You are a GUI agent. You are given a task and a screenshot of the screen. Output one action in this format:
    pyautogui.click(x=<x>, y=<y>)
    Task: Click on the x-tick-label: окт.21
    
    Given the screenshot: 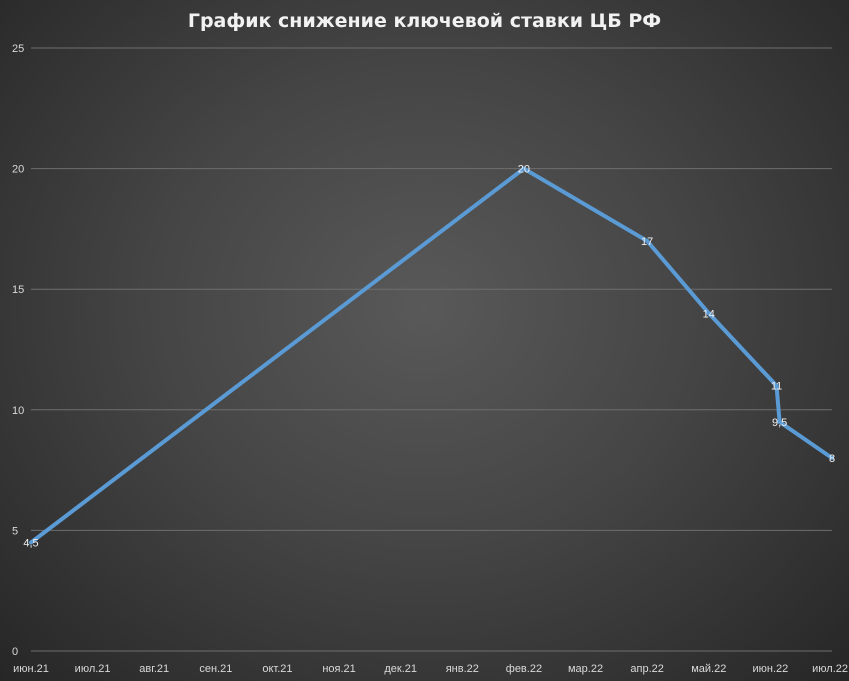 What is the action you would take?
    pyautogui.click(x=277, y=669)
    